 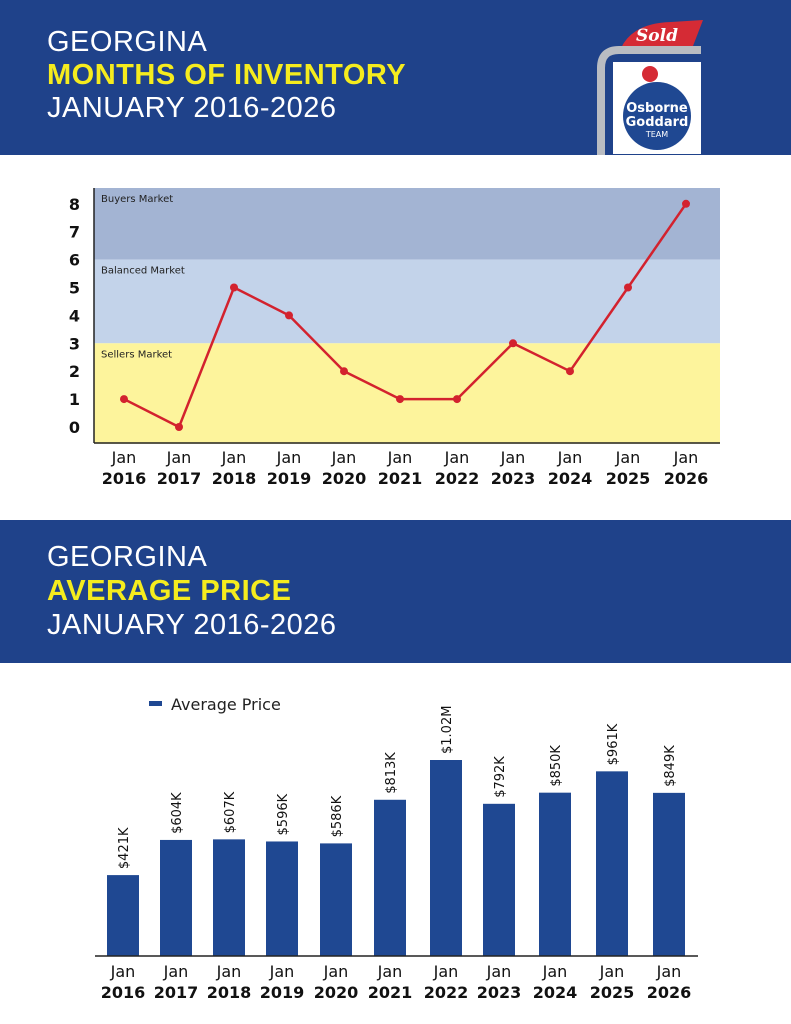 I want to click on data-label: $792K, so click(x=500, y=777).